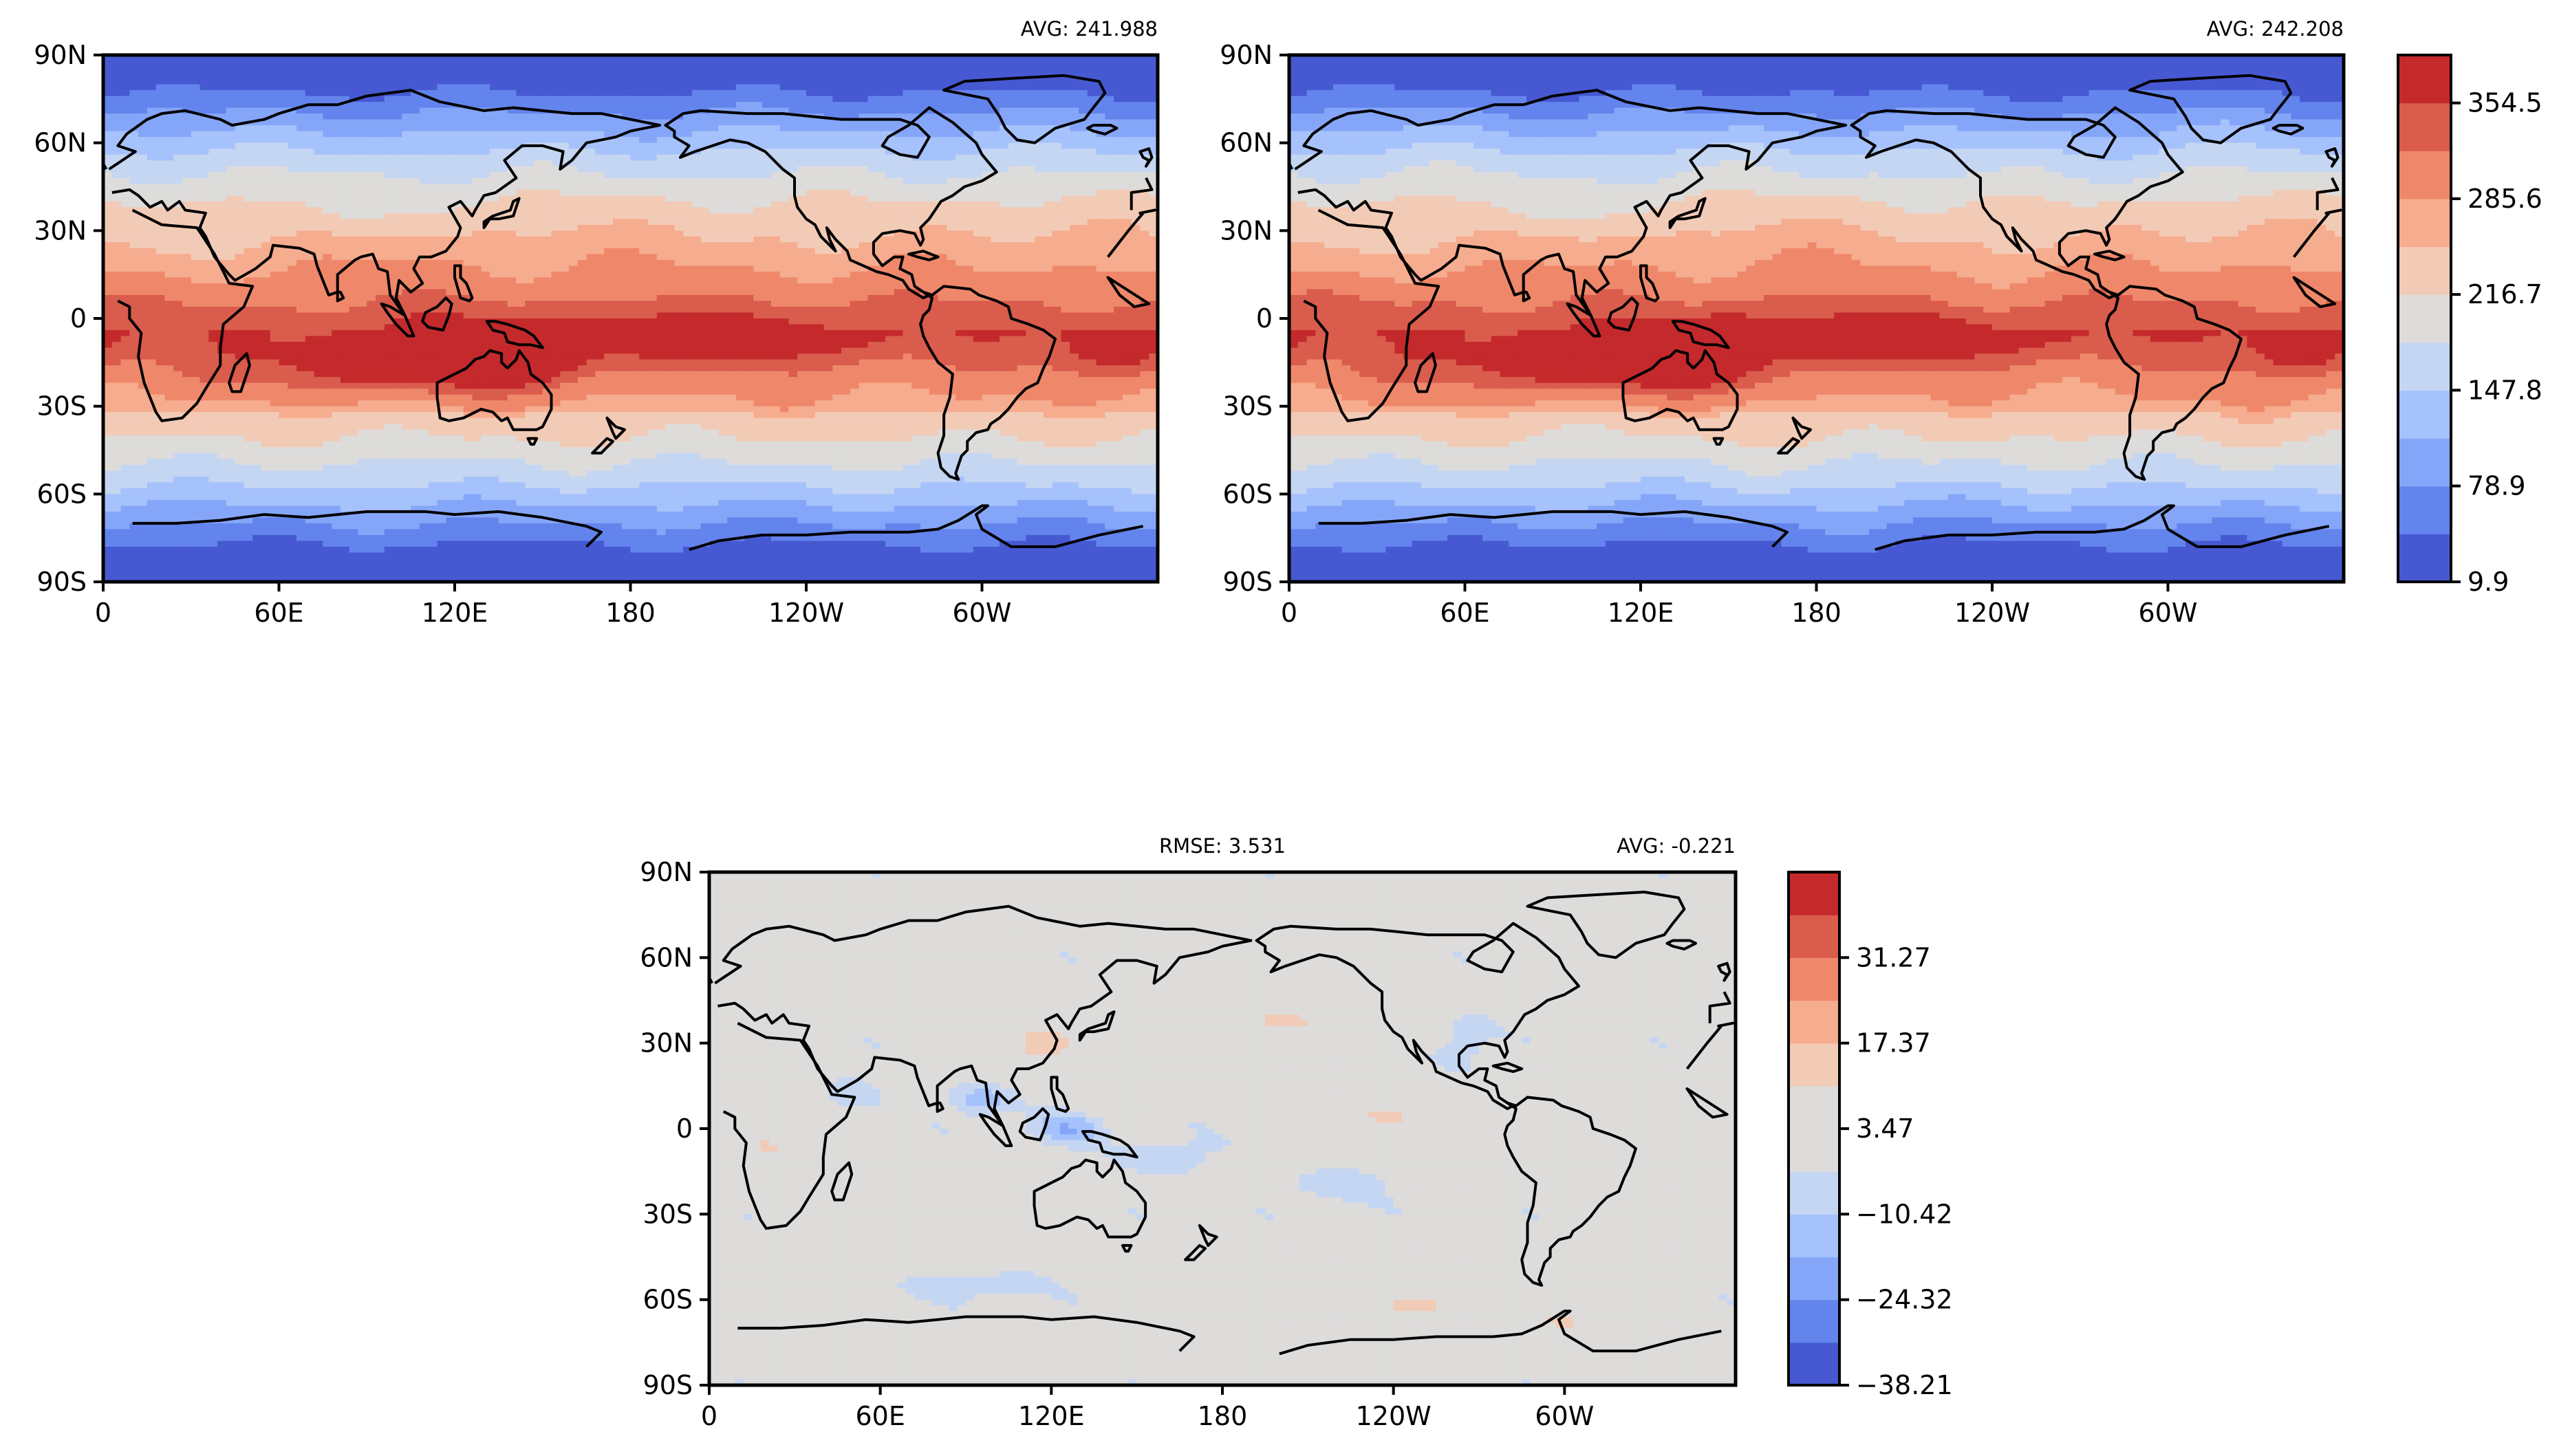 The width and height of the screenshot is (2570, 1456). Describe the element at coordinates (1904, 1300) in the screenshot. I see `colorbar-tick-label: −24.32` at that location.